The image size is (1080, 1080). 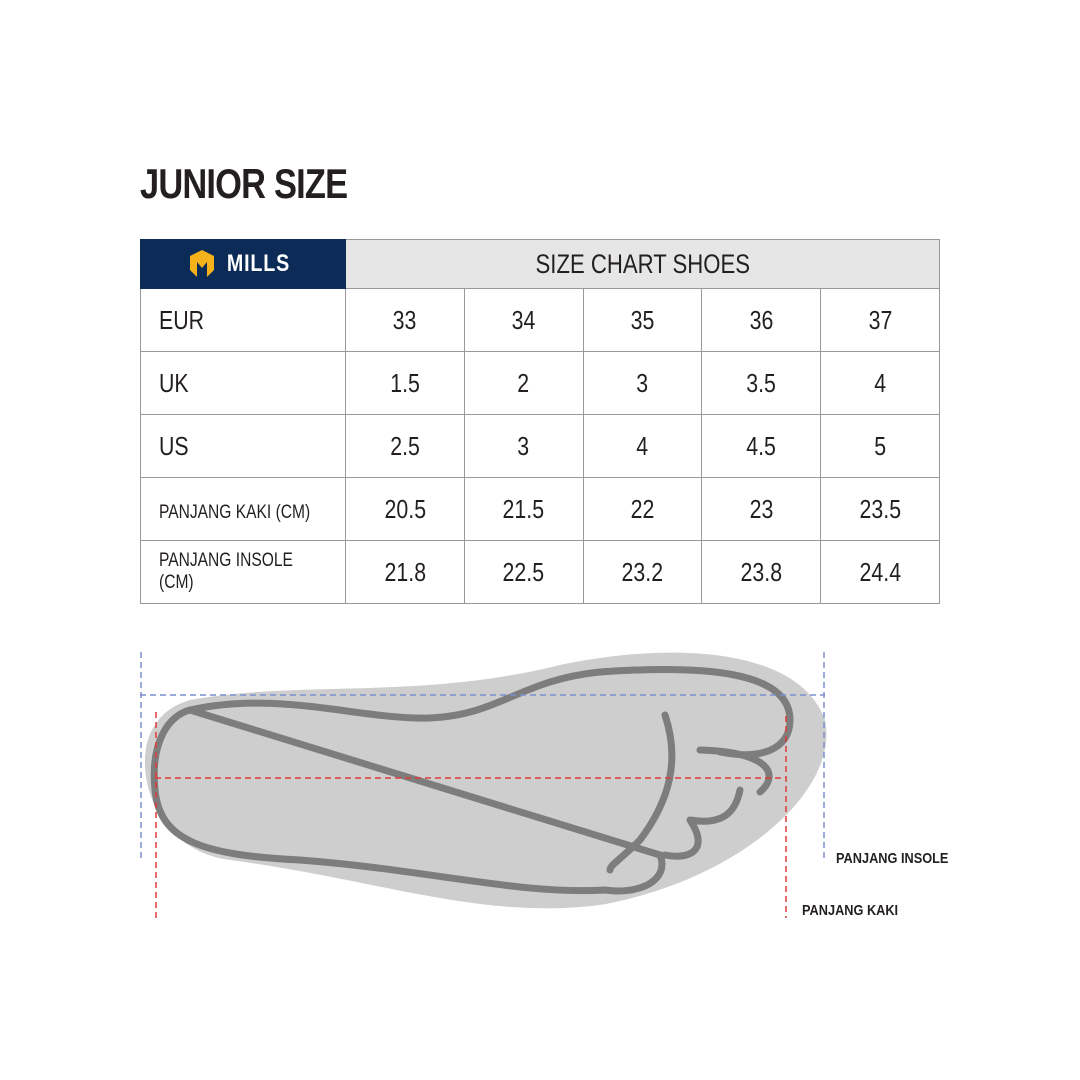 What do you see at coordinates (405, 509) in the screenshot?
I see `size-cell: 20.5` at bounding box center [405, 509].